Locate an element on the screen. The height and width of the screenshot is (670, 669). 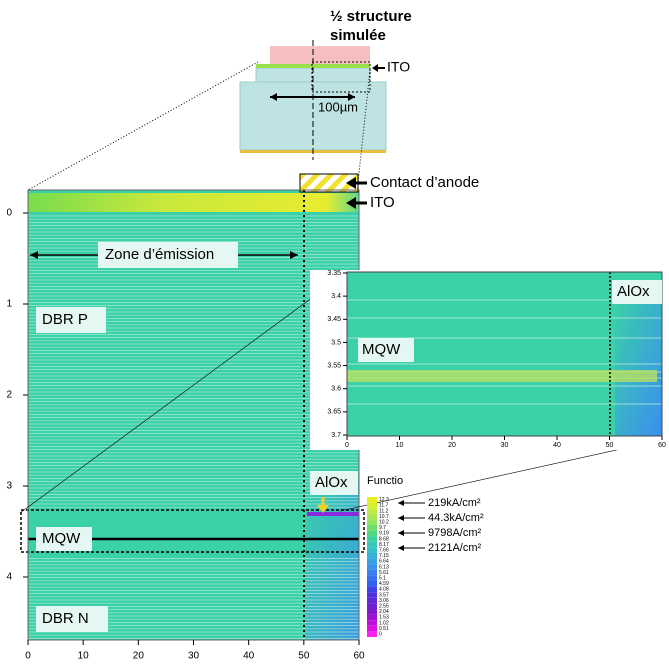
colorbar-label: 2.04 is located at coordinates (384, 612).